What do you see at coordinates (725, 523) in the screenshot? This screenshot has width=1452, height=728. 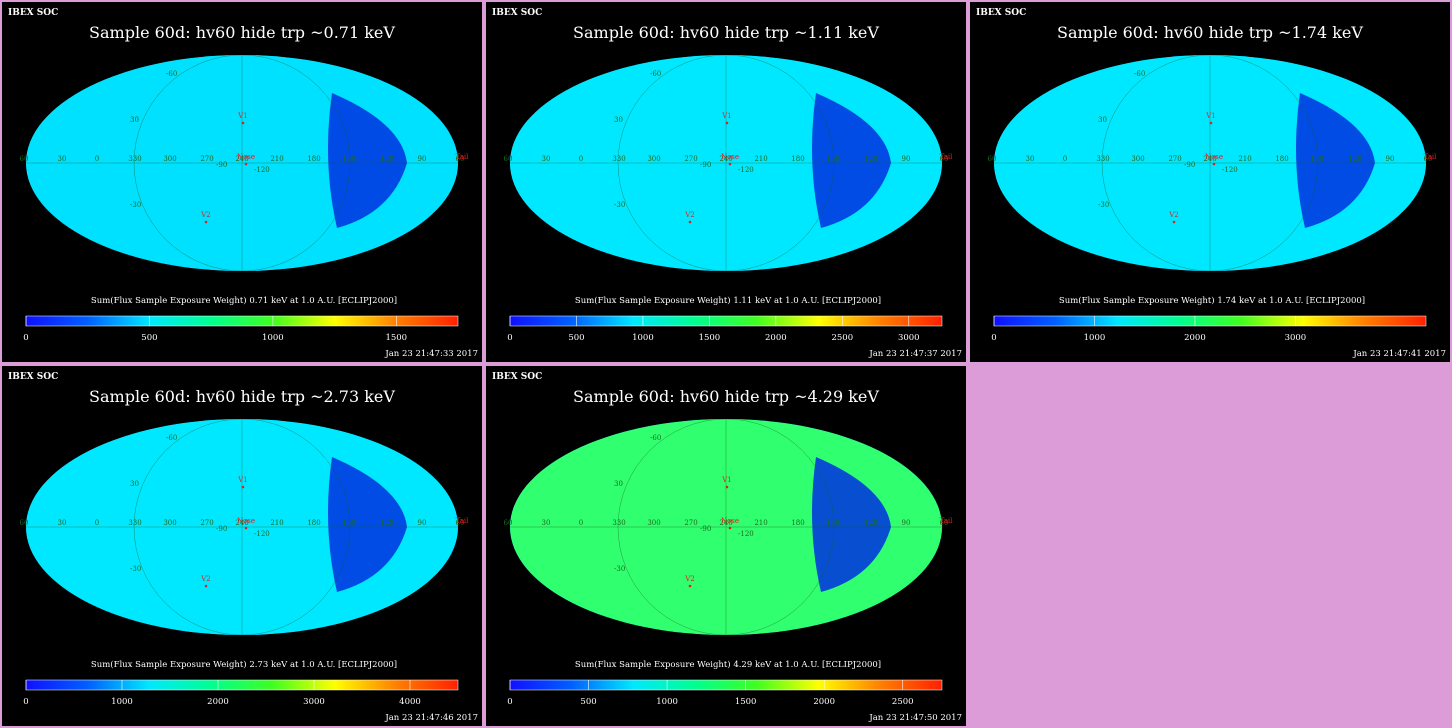 I see `grid-label: 240` at bounding box center [725, 523].